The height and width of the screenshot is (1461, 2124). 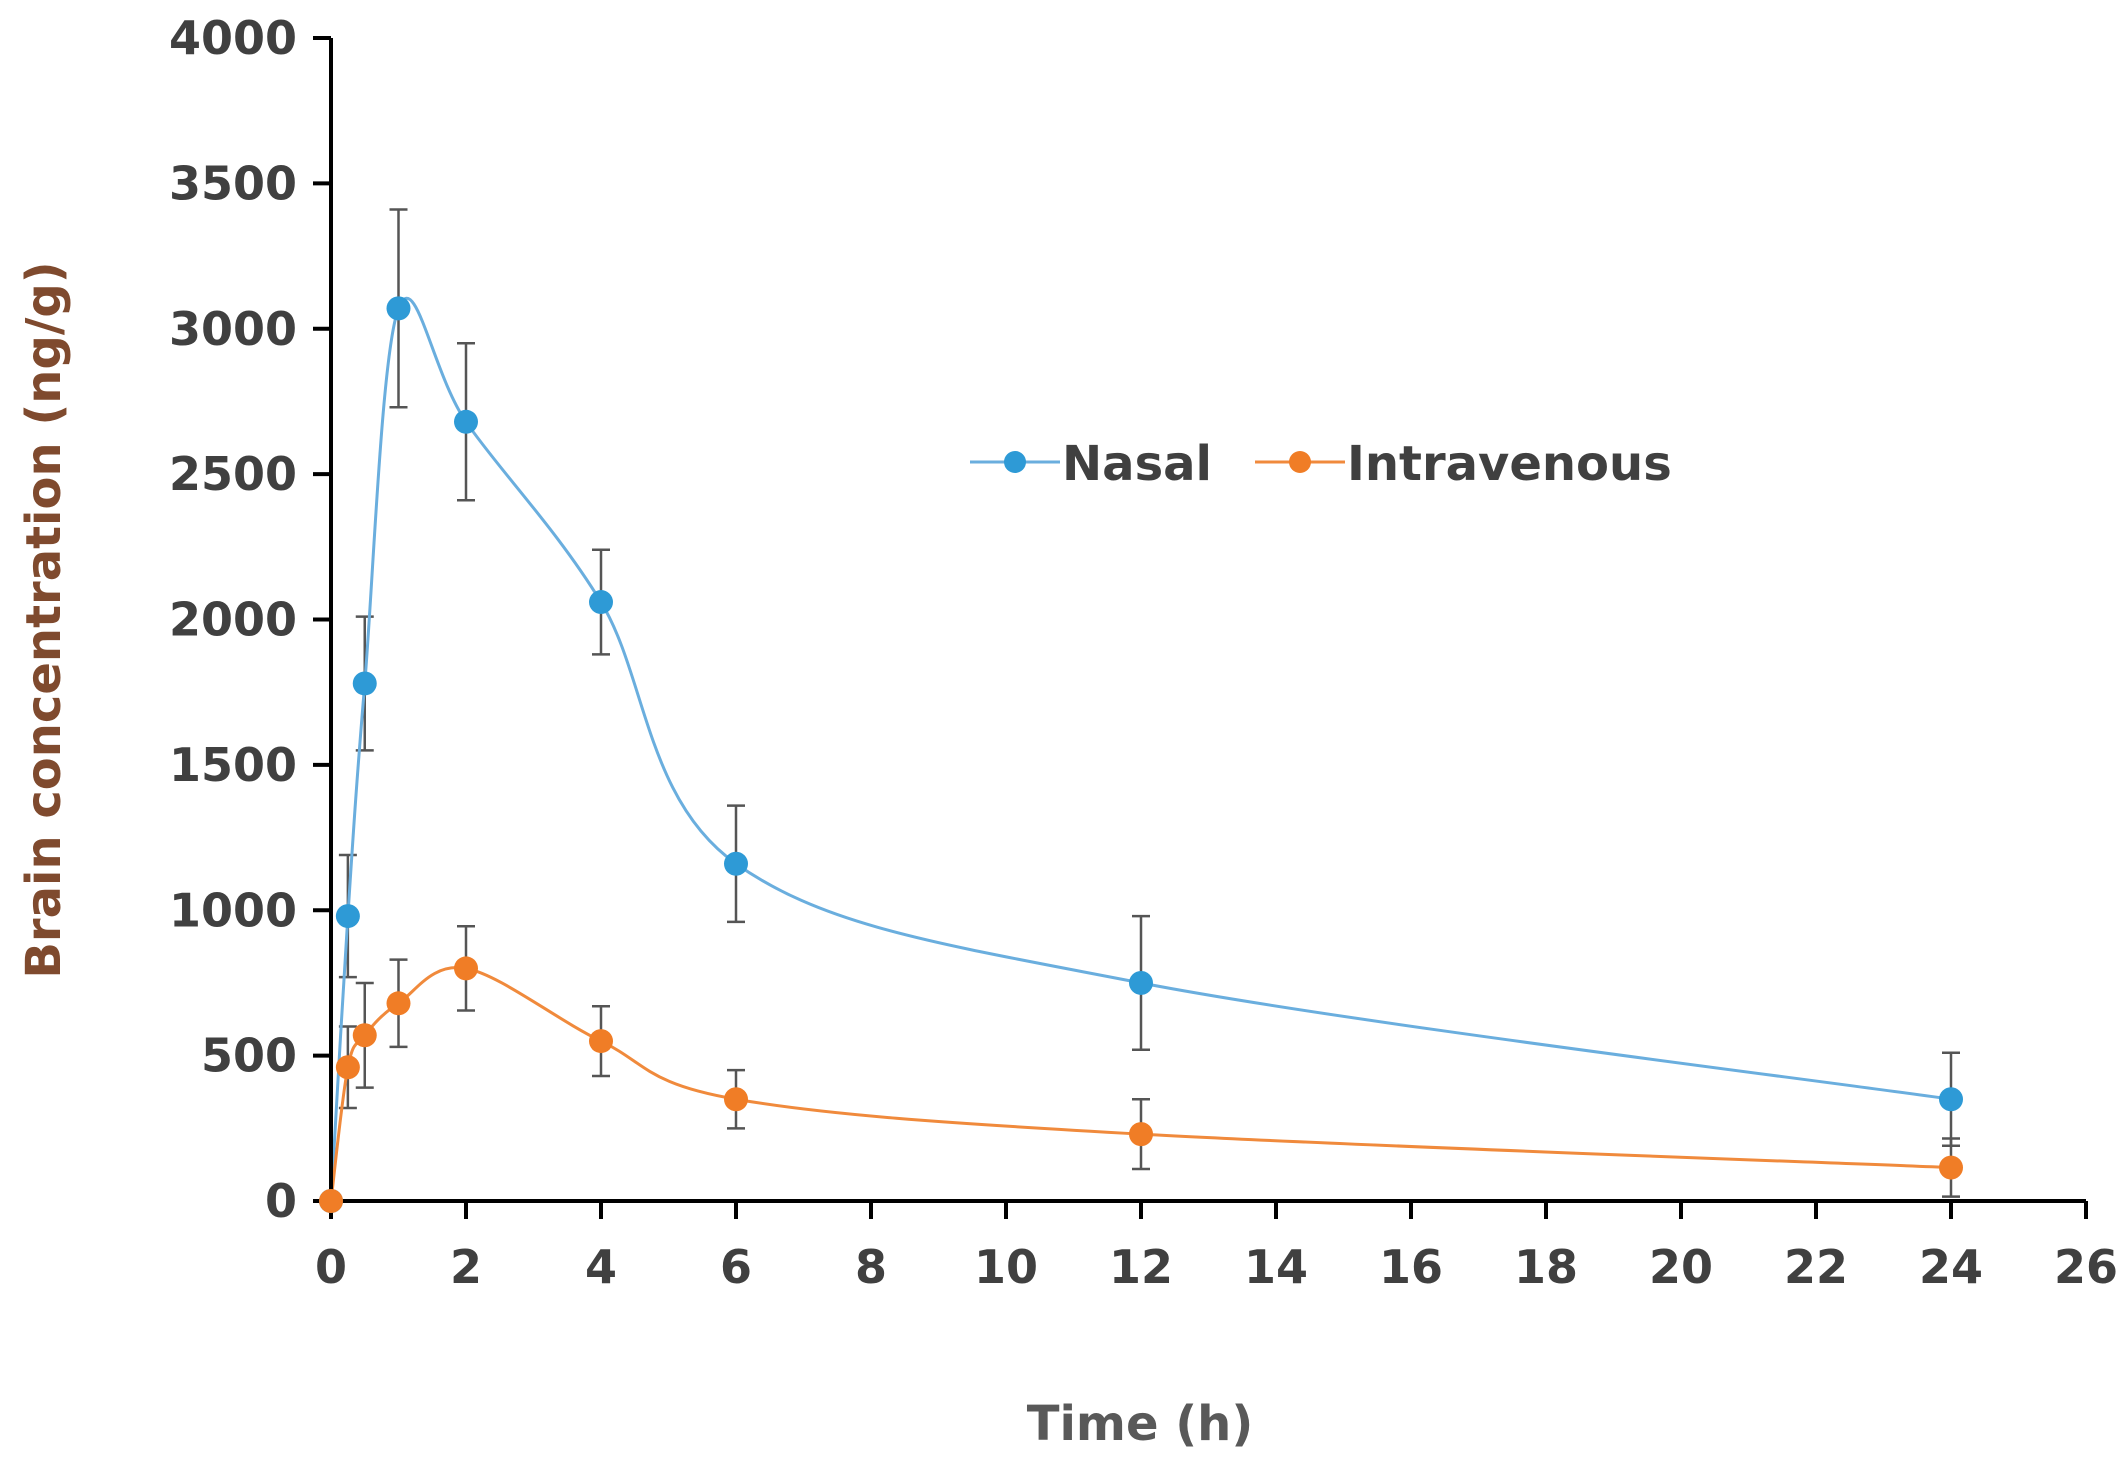 I want to click on legend-item-nasal: Nasal, so click(x=1091, y=464).